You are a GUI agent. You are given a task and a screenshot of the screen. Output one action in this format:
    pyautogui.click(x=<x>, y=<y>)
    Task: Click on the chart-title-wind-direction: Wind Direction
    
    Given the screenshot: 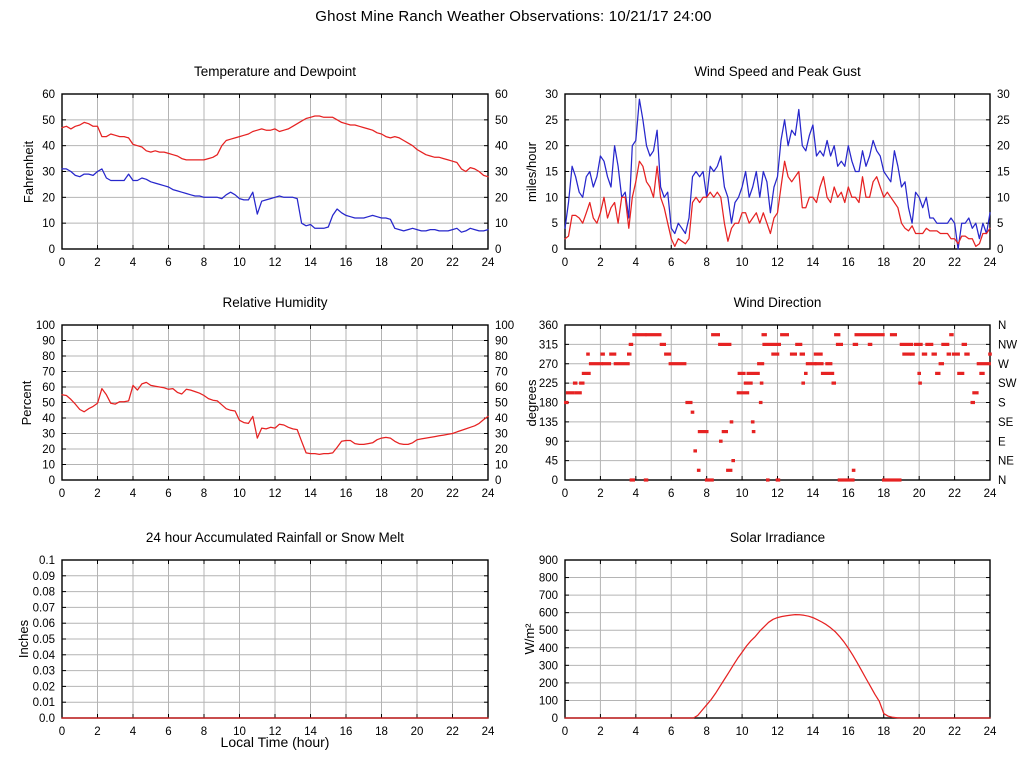 What is the action you would take?
    pyautogui.click(x=777, y=302)
    